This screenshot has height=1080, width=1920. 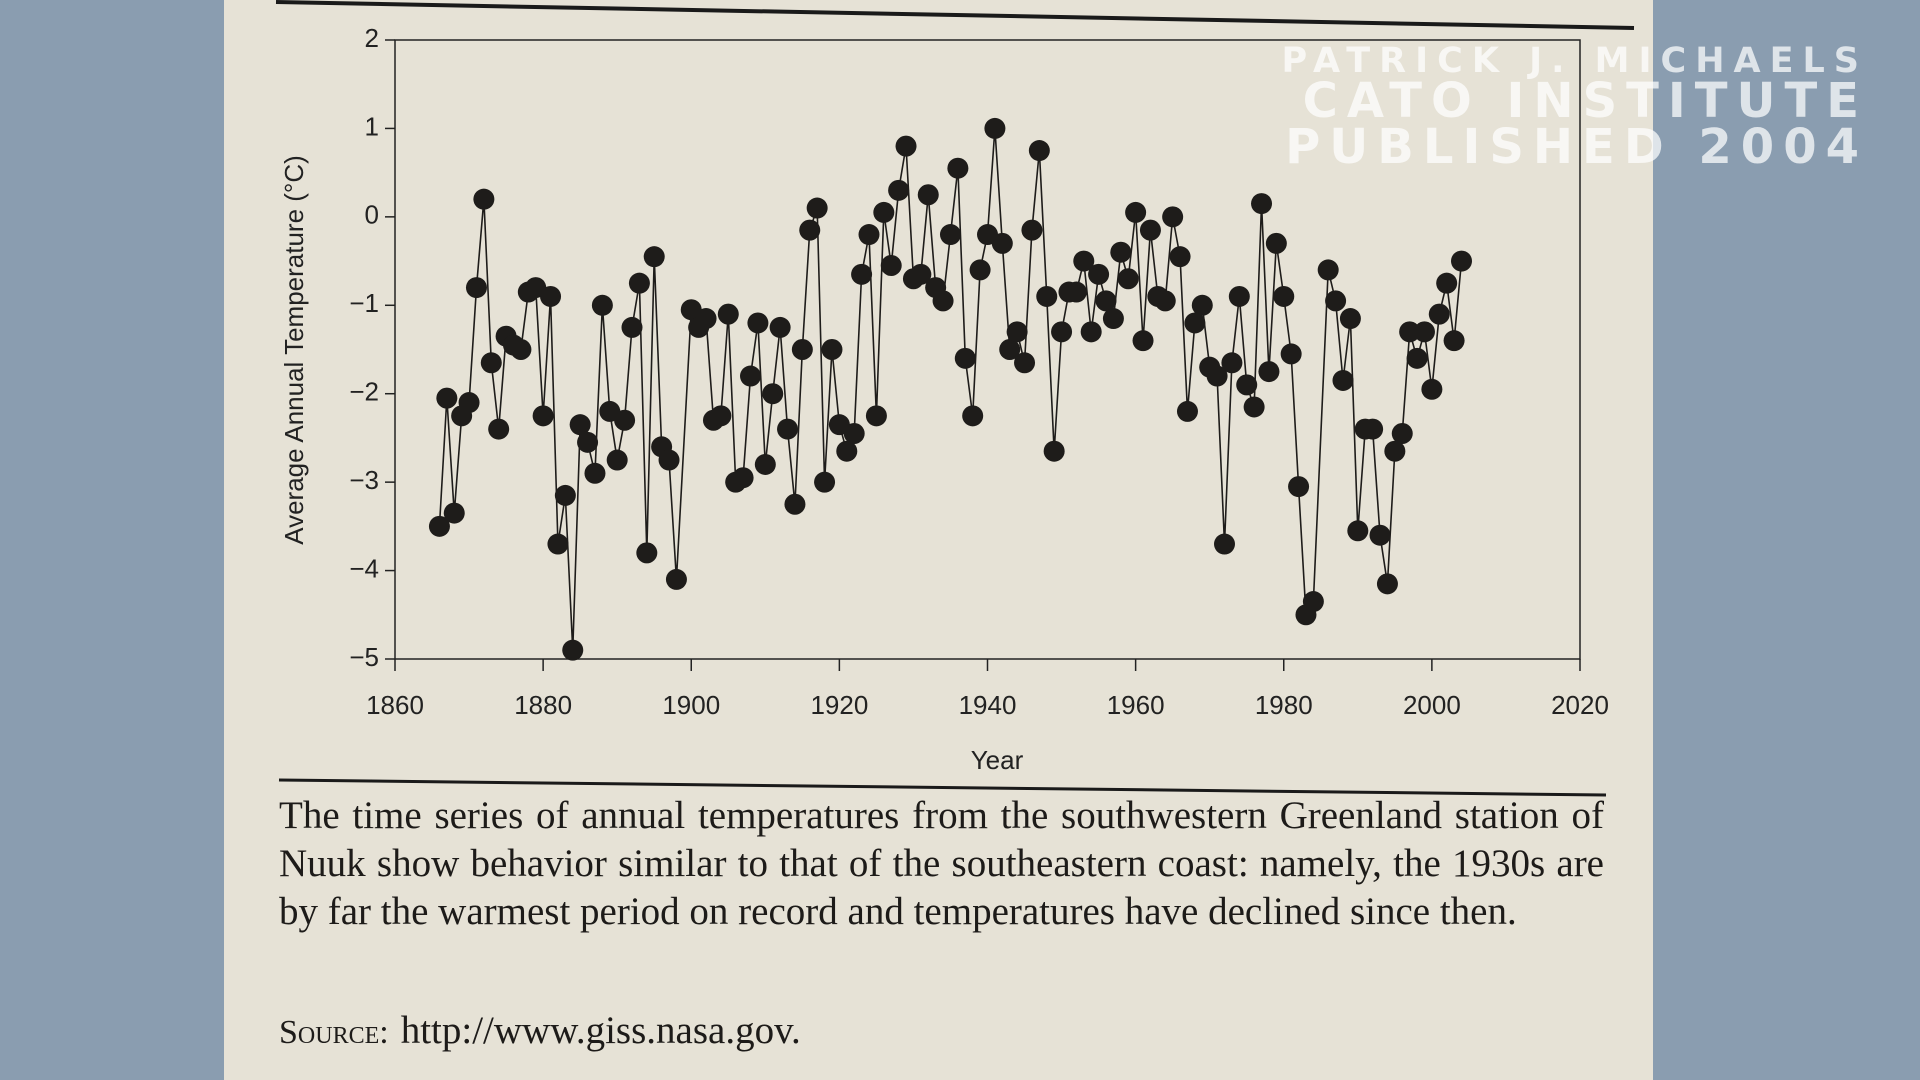 What do you see at coordinates (395, 705) in the screenshot?
I see `x-tick-label: 1860` at bounding box center [395, 705].